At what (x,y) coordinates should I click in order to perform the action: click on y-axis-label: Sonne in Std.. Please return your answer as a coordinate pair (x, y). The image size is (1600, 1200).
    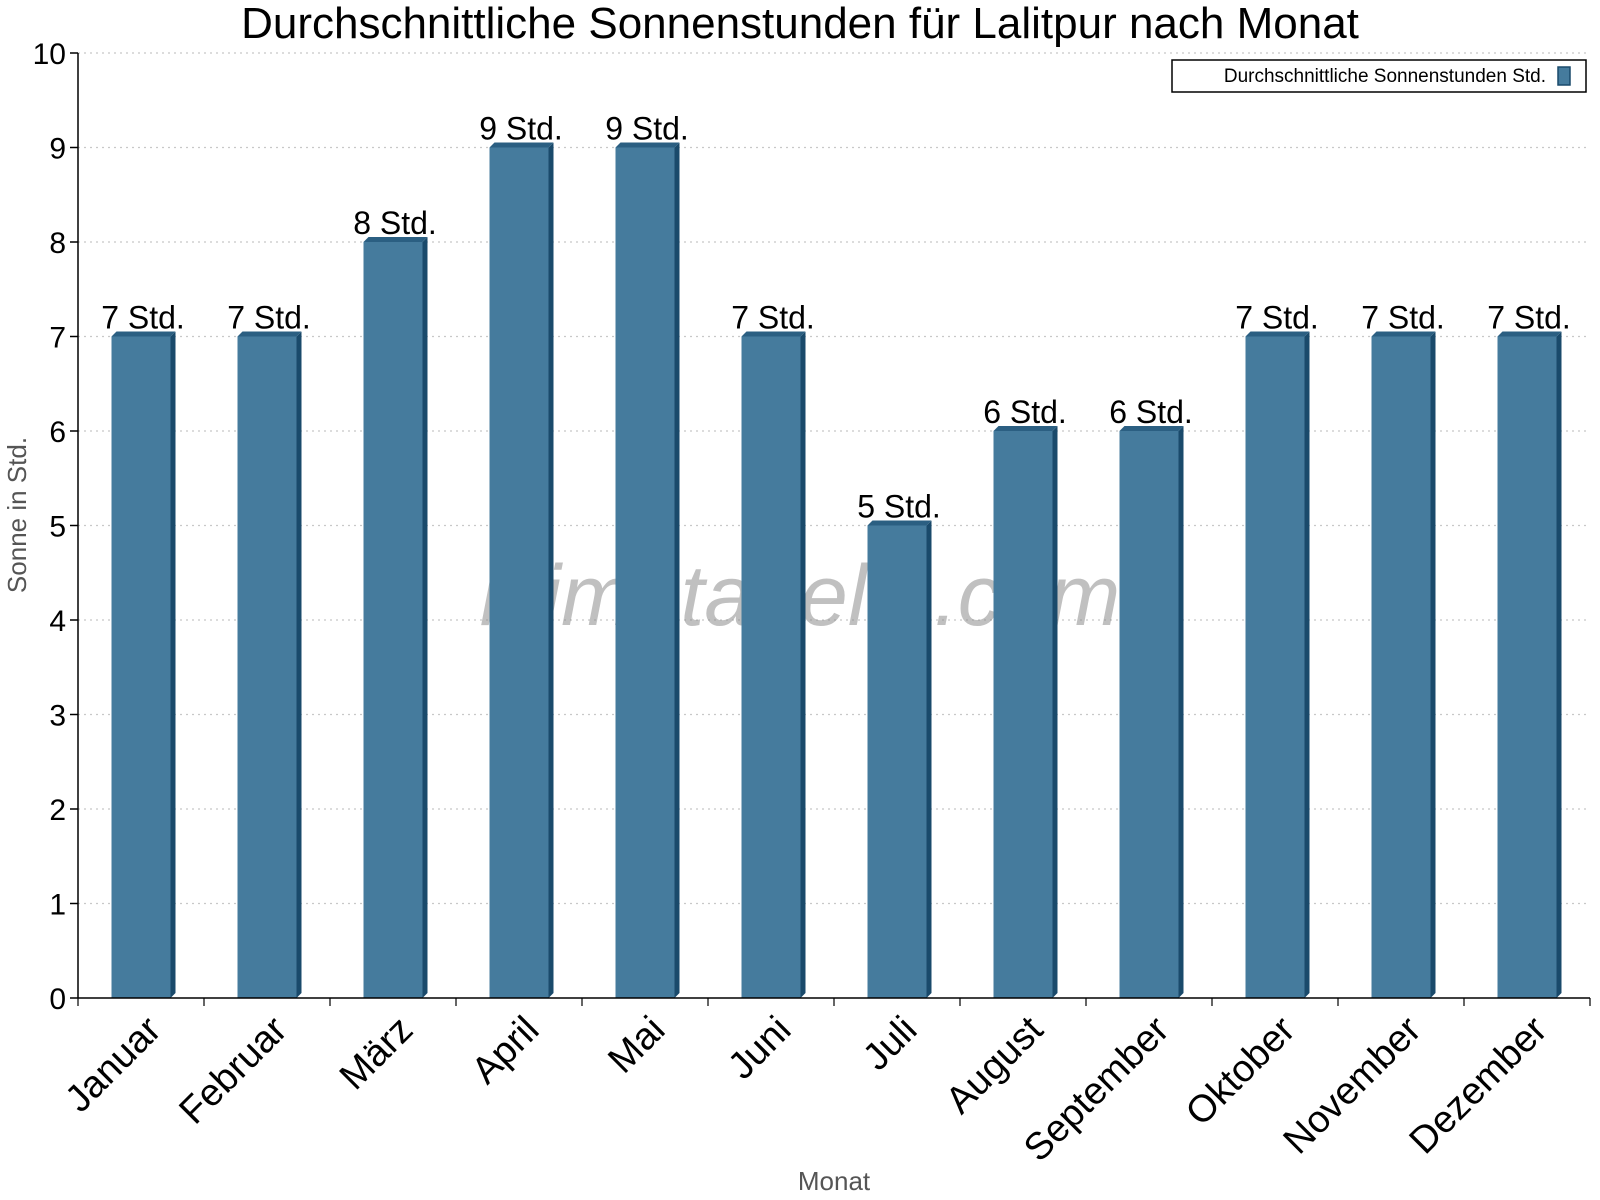
    Looking at the image, I should click on (17, 515).